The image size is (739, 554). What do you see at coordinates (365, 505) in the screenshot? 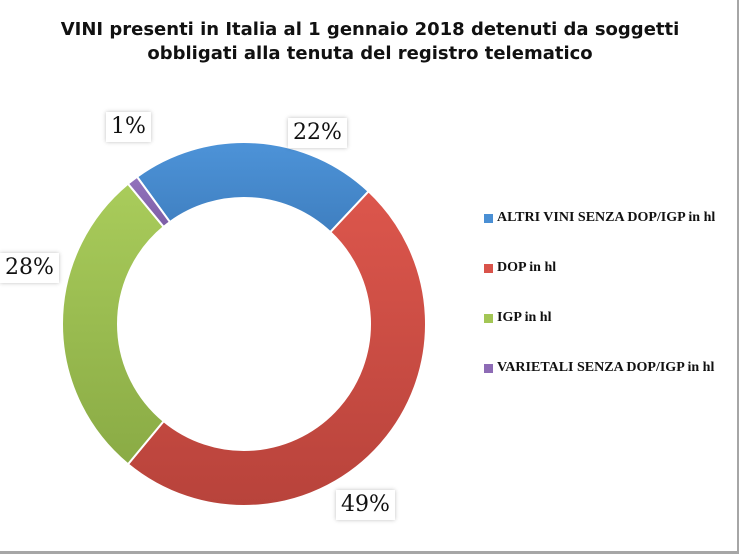
I see `data-label-dop: 49%` at bounding box center [365, 505].